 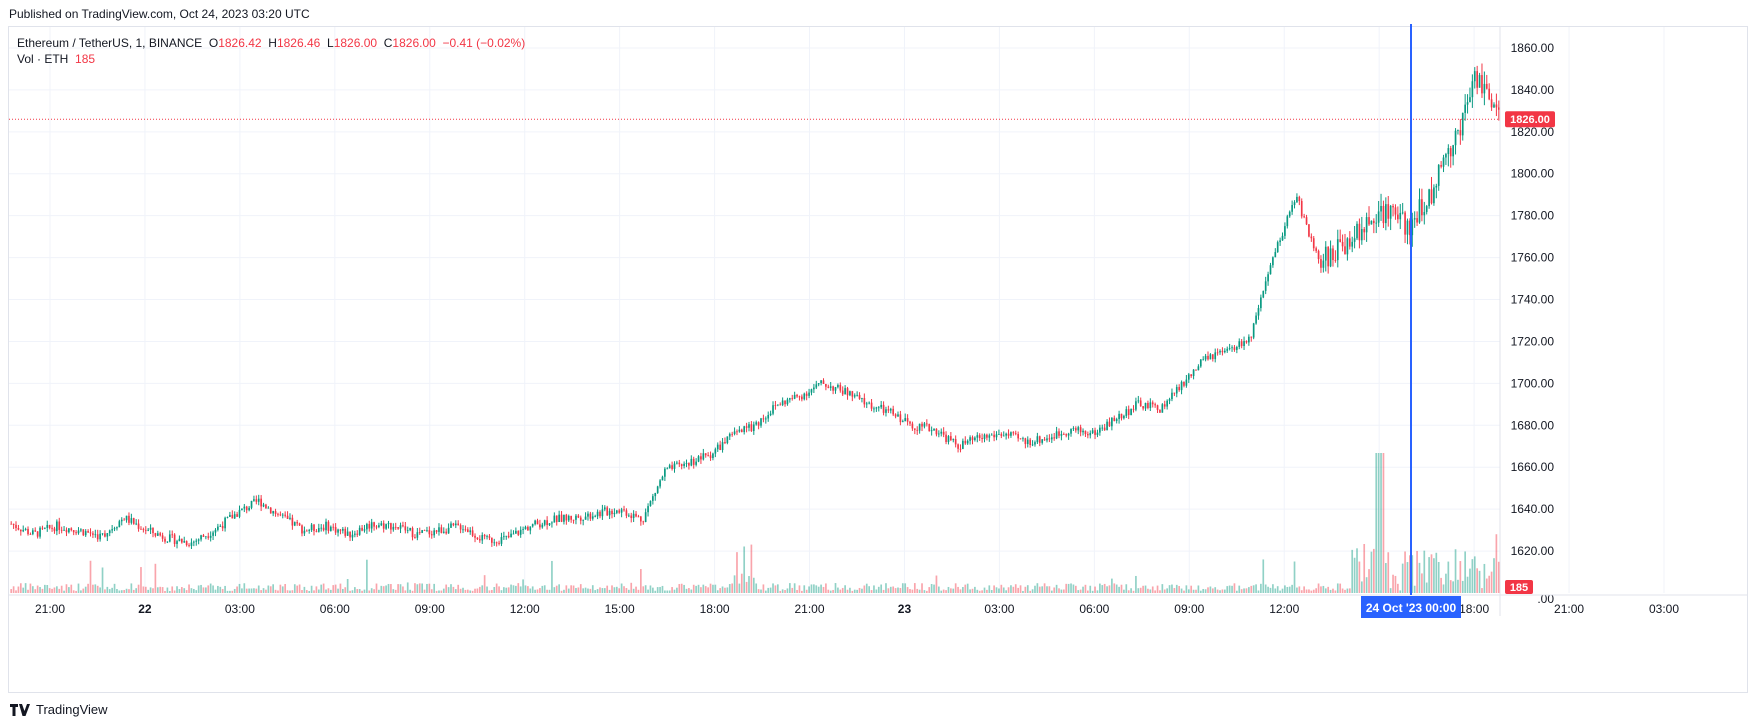 I want to click on footer-brand: TradingView, so click(x=59, y=709).